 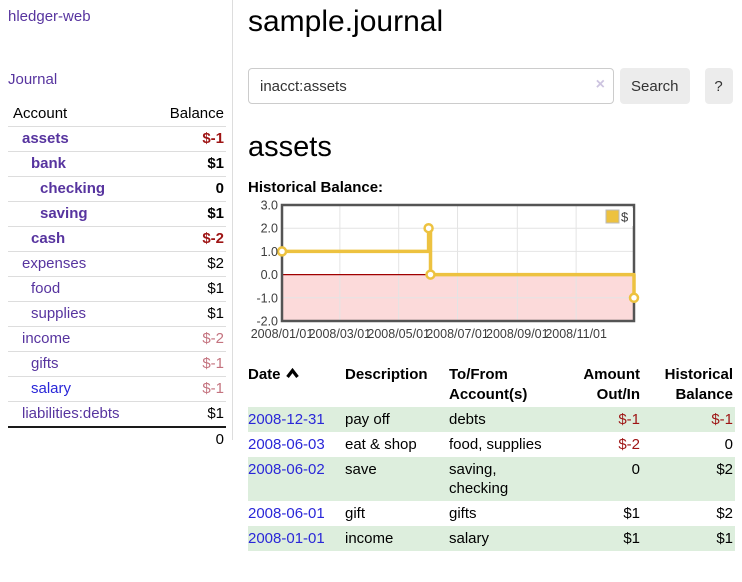 I want to click on txn-balance-cell: 0, so click(x=728, y=444).